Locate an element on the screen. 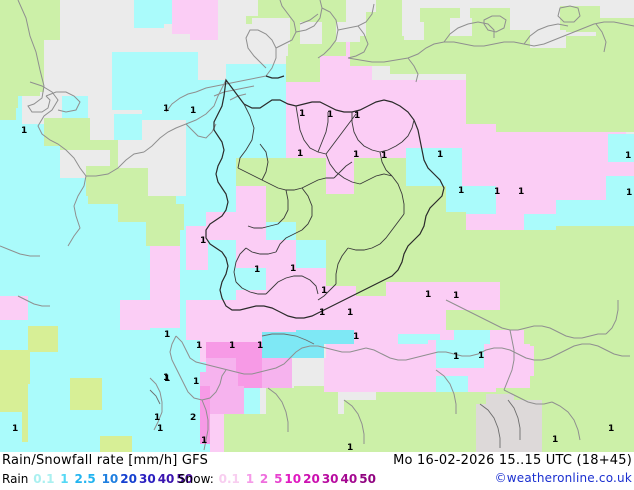 This screenshot has height=490, width=634. rain-legend-values: 0.1 1 2.5 10 20 30 40 50 is located at coordinates (113, 479).